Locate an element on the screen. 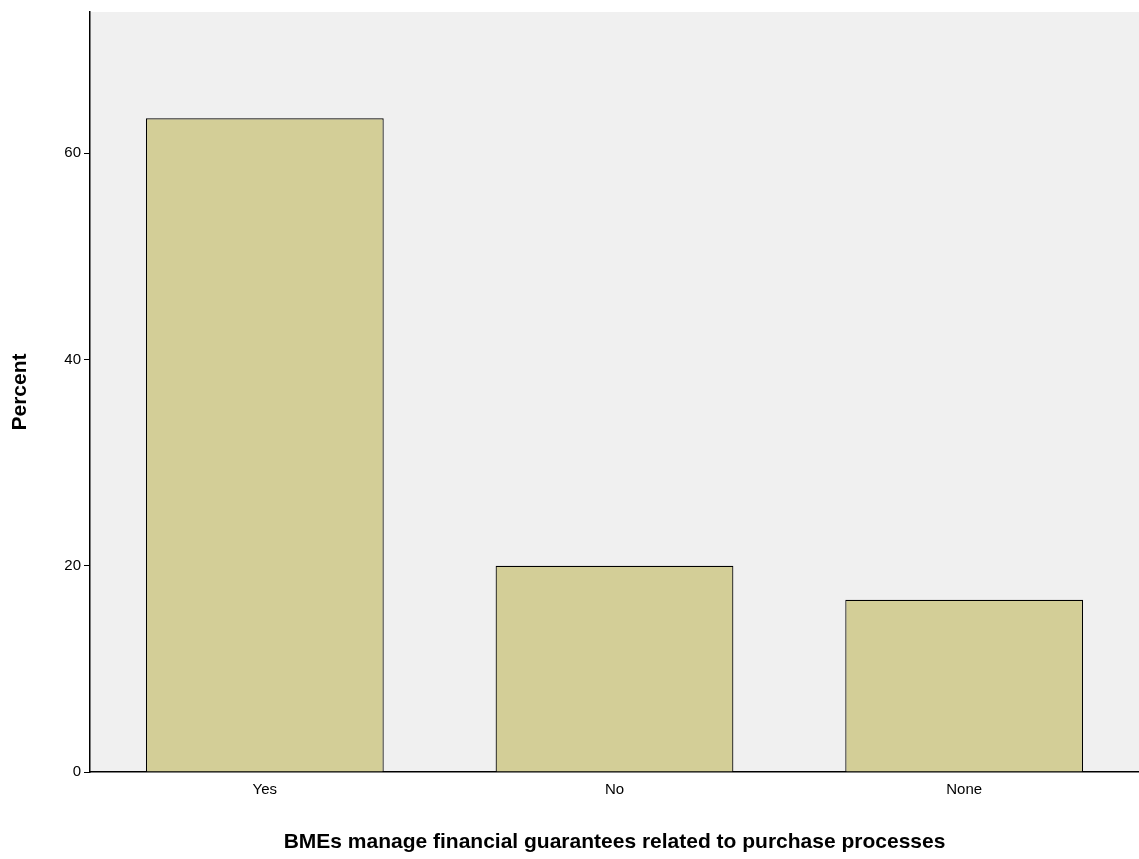 The image size is (1139, 859). x-tick-label: No is located at coordinates (614, 789).